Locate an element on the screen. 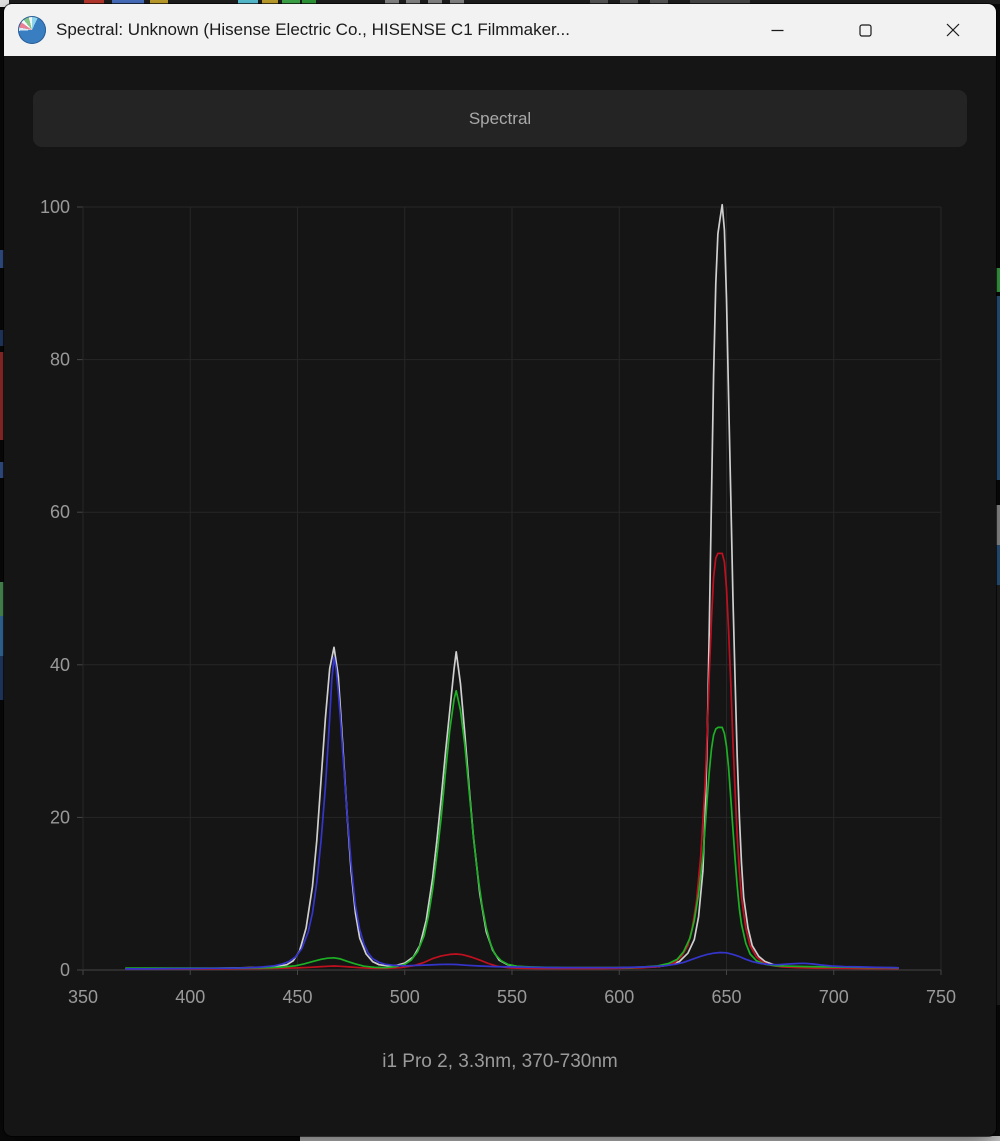  x-tick-label: 550 is located at coordinates (512, 997).